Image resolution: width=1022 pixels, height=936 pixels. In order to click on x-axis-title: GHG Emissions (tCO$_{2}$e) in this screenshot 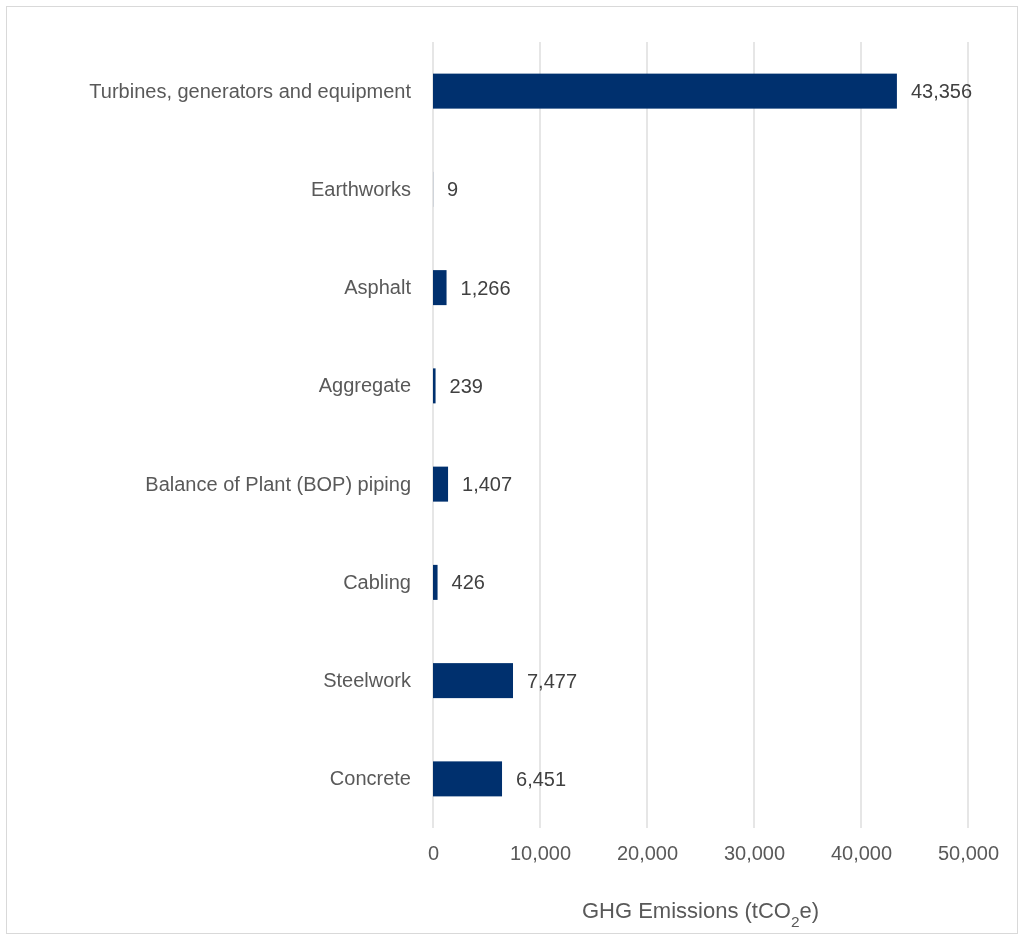, I will do `click(700, 914)`.